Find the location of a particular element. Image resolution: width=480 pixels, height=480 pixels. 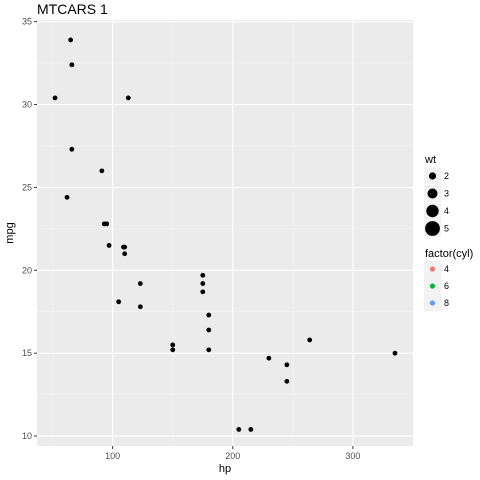

x-tick-label: 200 is located at coordinates (232, 456).